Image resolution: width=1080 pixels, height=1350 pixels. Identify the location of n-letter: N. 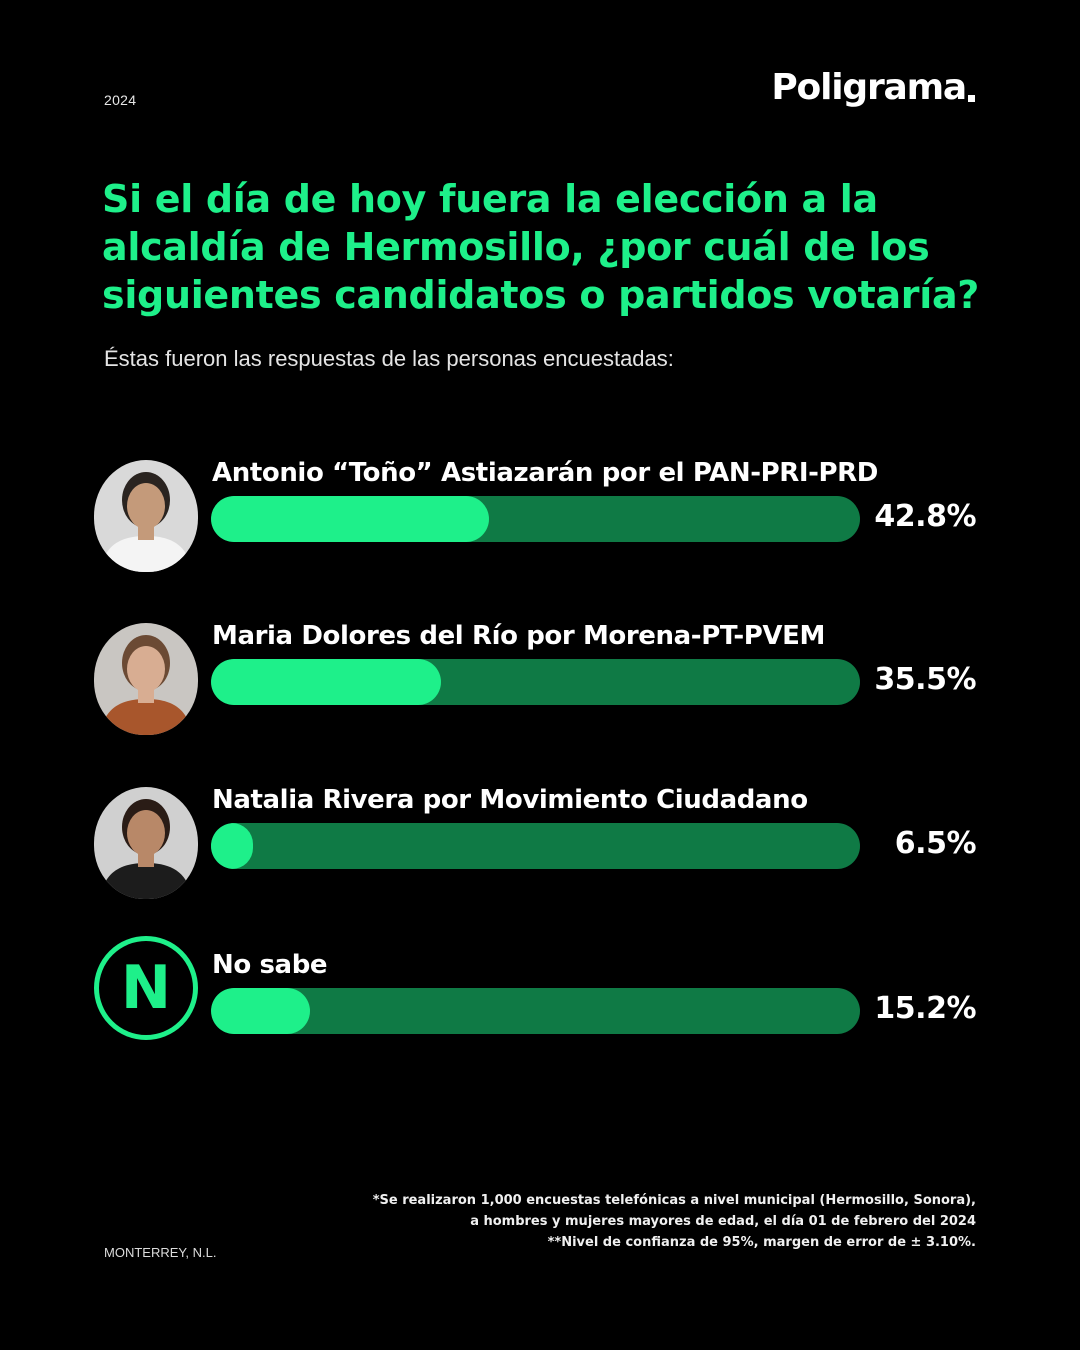
(146, 988).